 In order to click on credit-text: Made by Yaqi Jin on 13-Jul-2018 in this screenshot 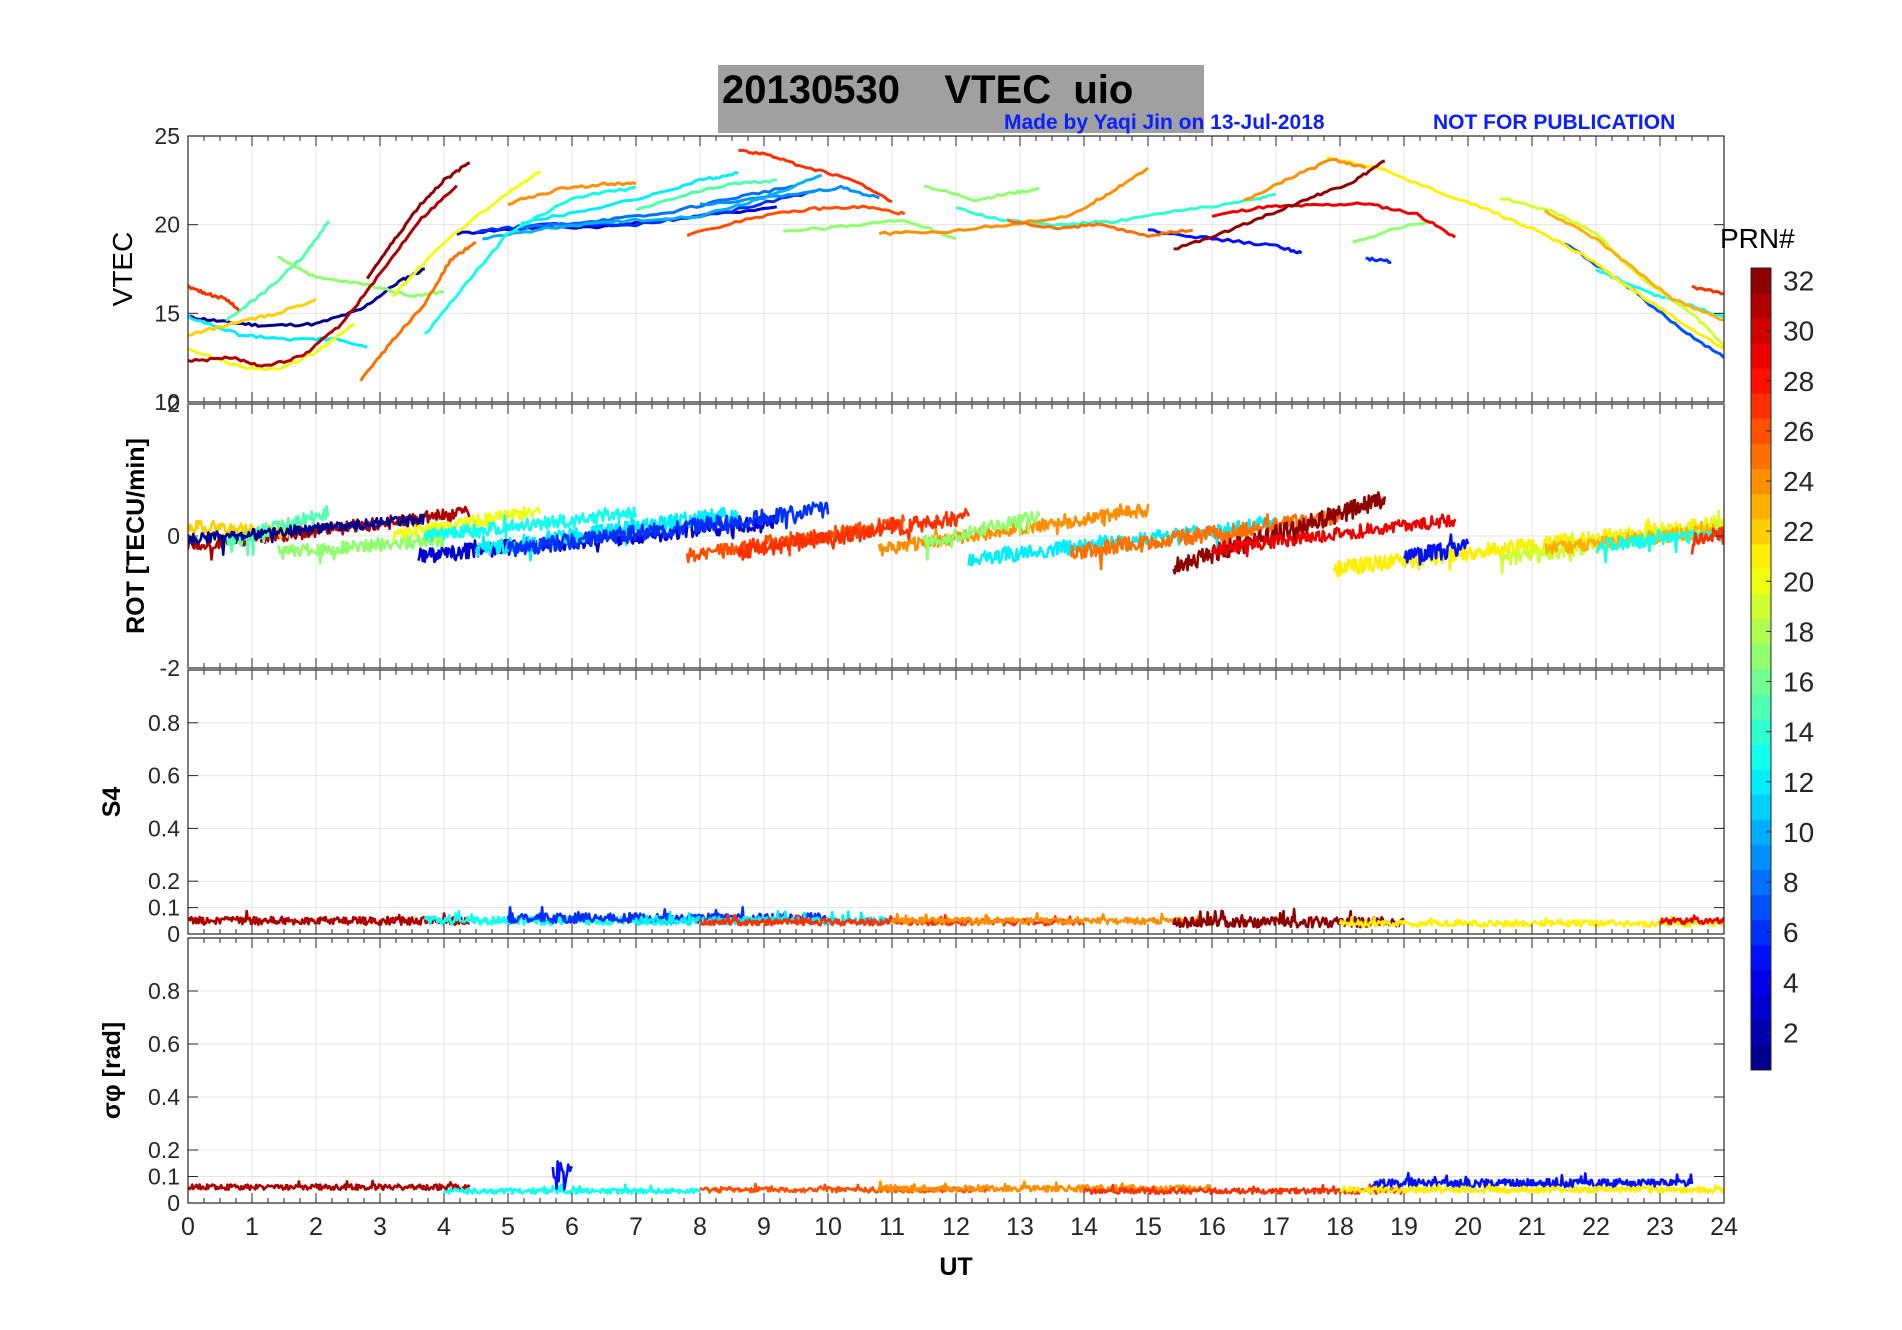, I will do `click(1164, 122)`.